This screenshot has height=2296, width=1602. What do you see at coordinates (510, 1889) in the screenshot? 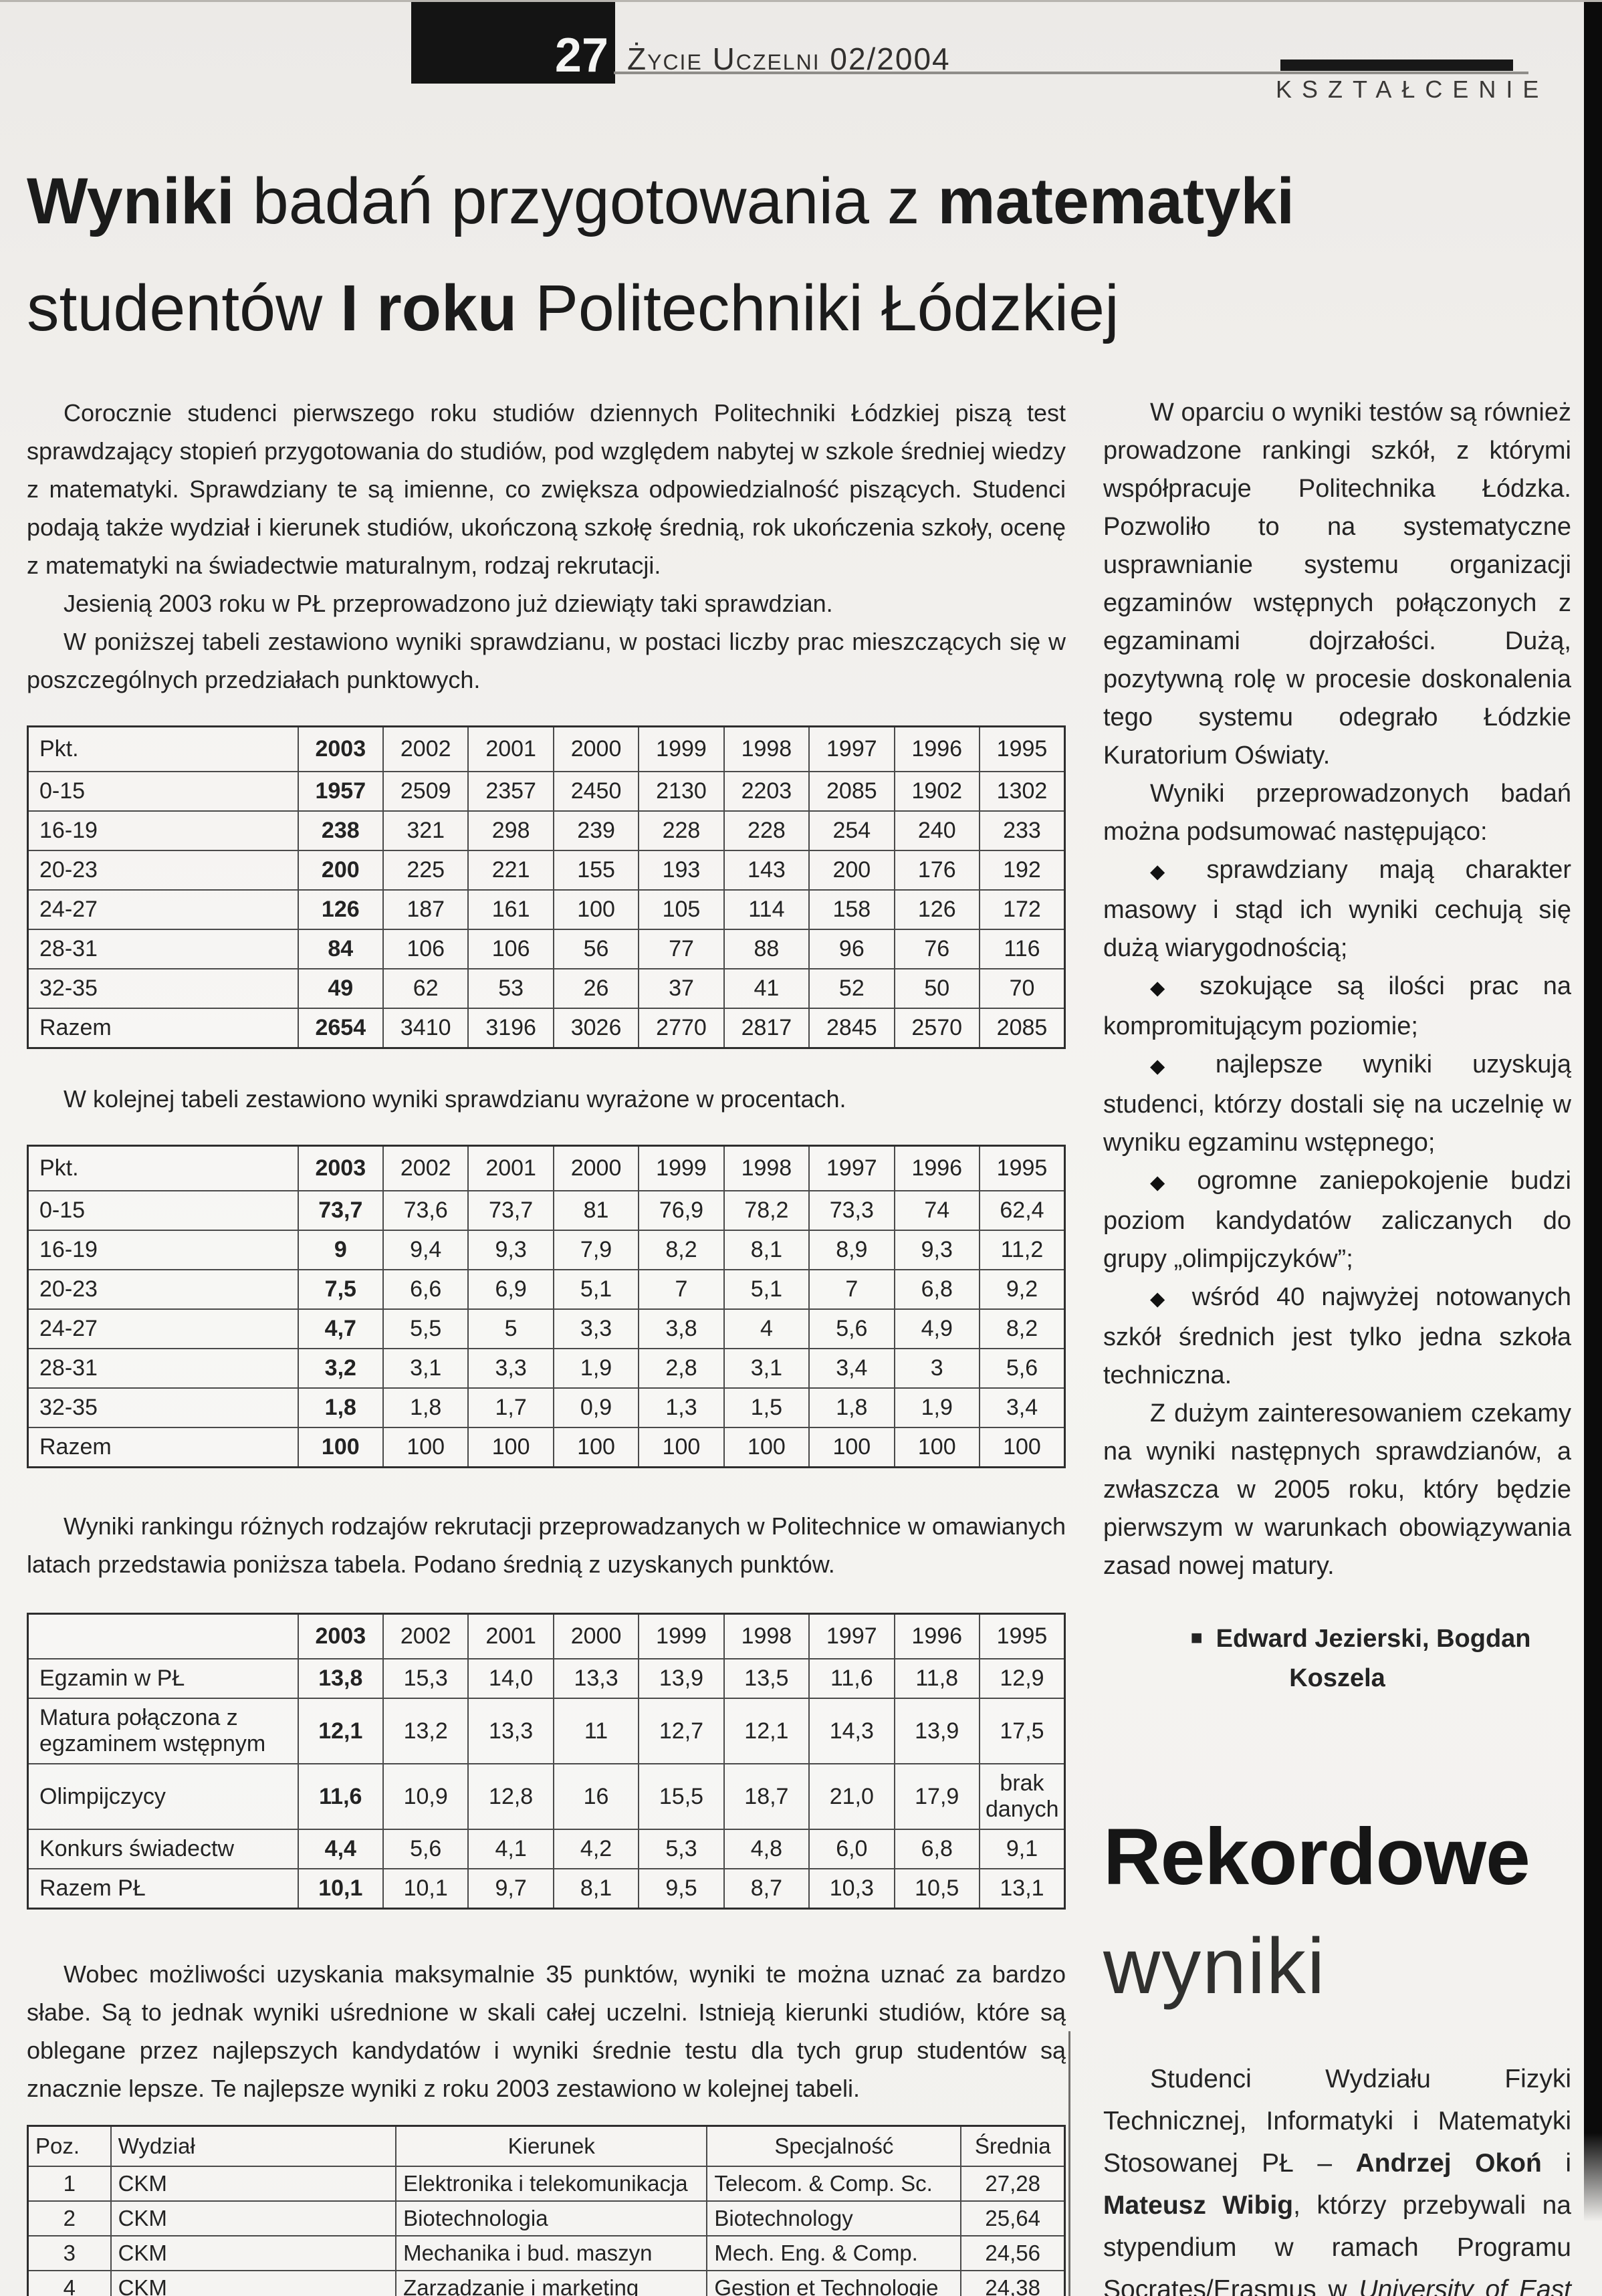
I see `table-cell: 9,7` at bounding box center [510, 1889].